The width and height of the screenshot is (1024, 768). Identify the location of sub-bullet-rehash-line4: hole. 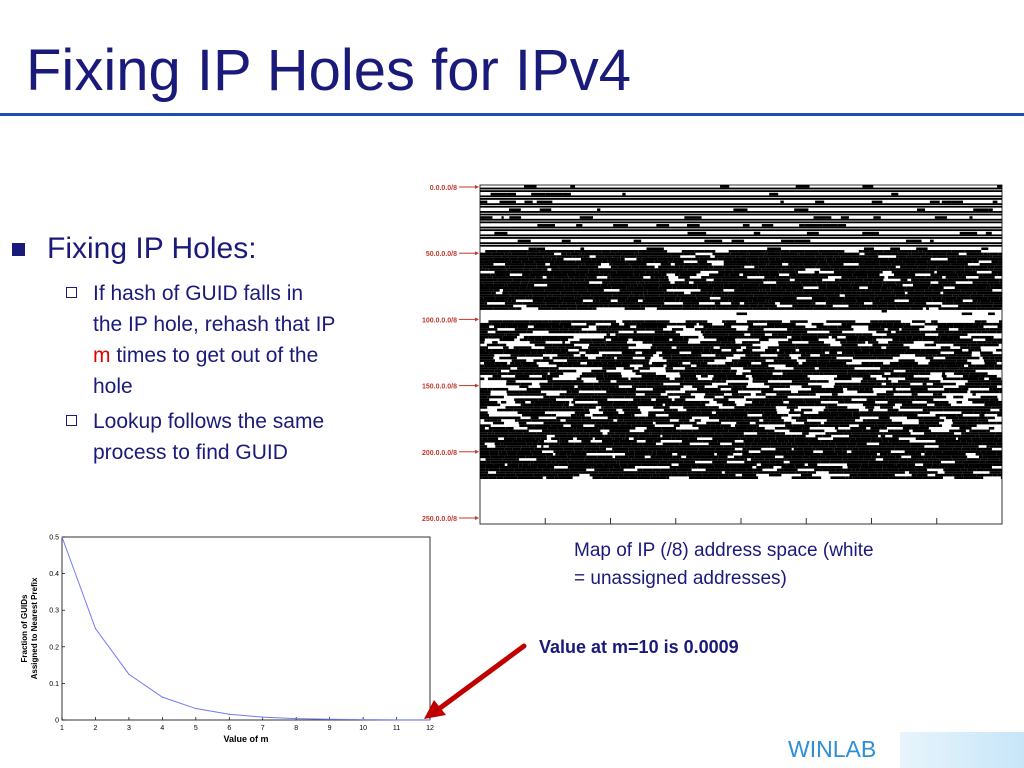
(113, 386).